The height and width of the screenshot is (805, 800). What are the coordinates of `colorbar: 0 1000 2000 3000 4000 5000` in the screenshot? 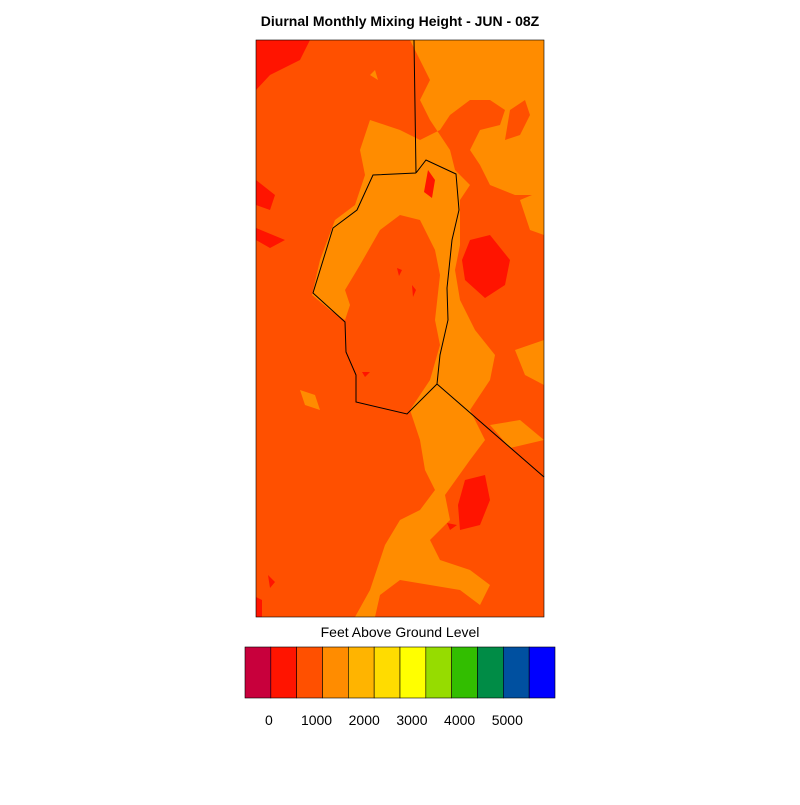 It's located at (400, 687).